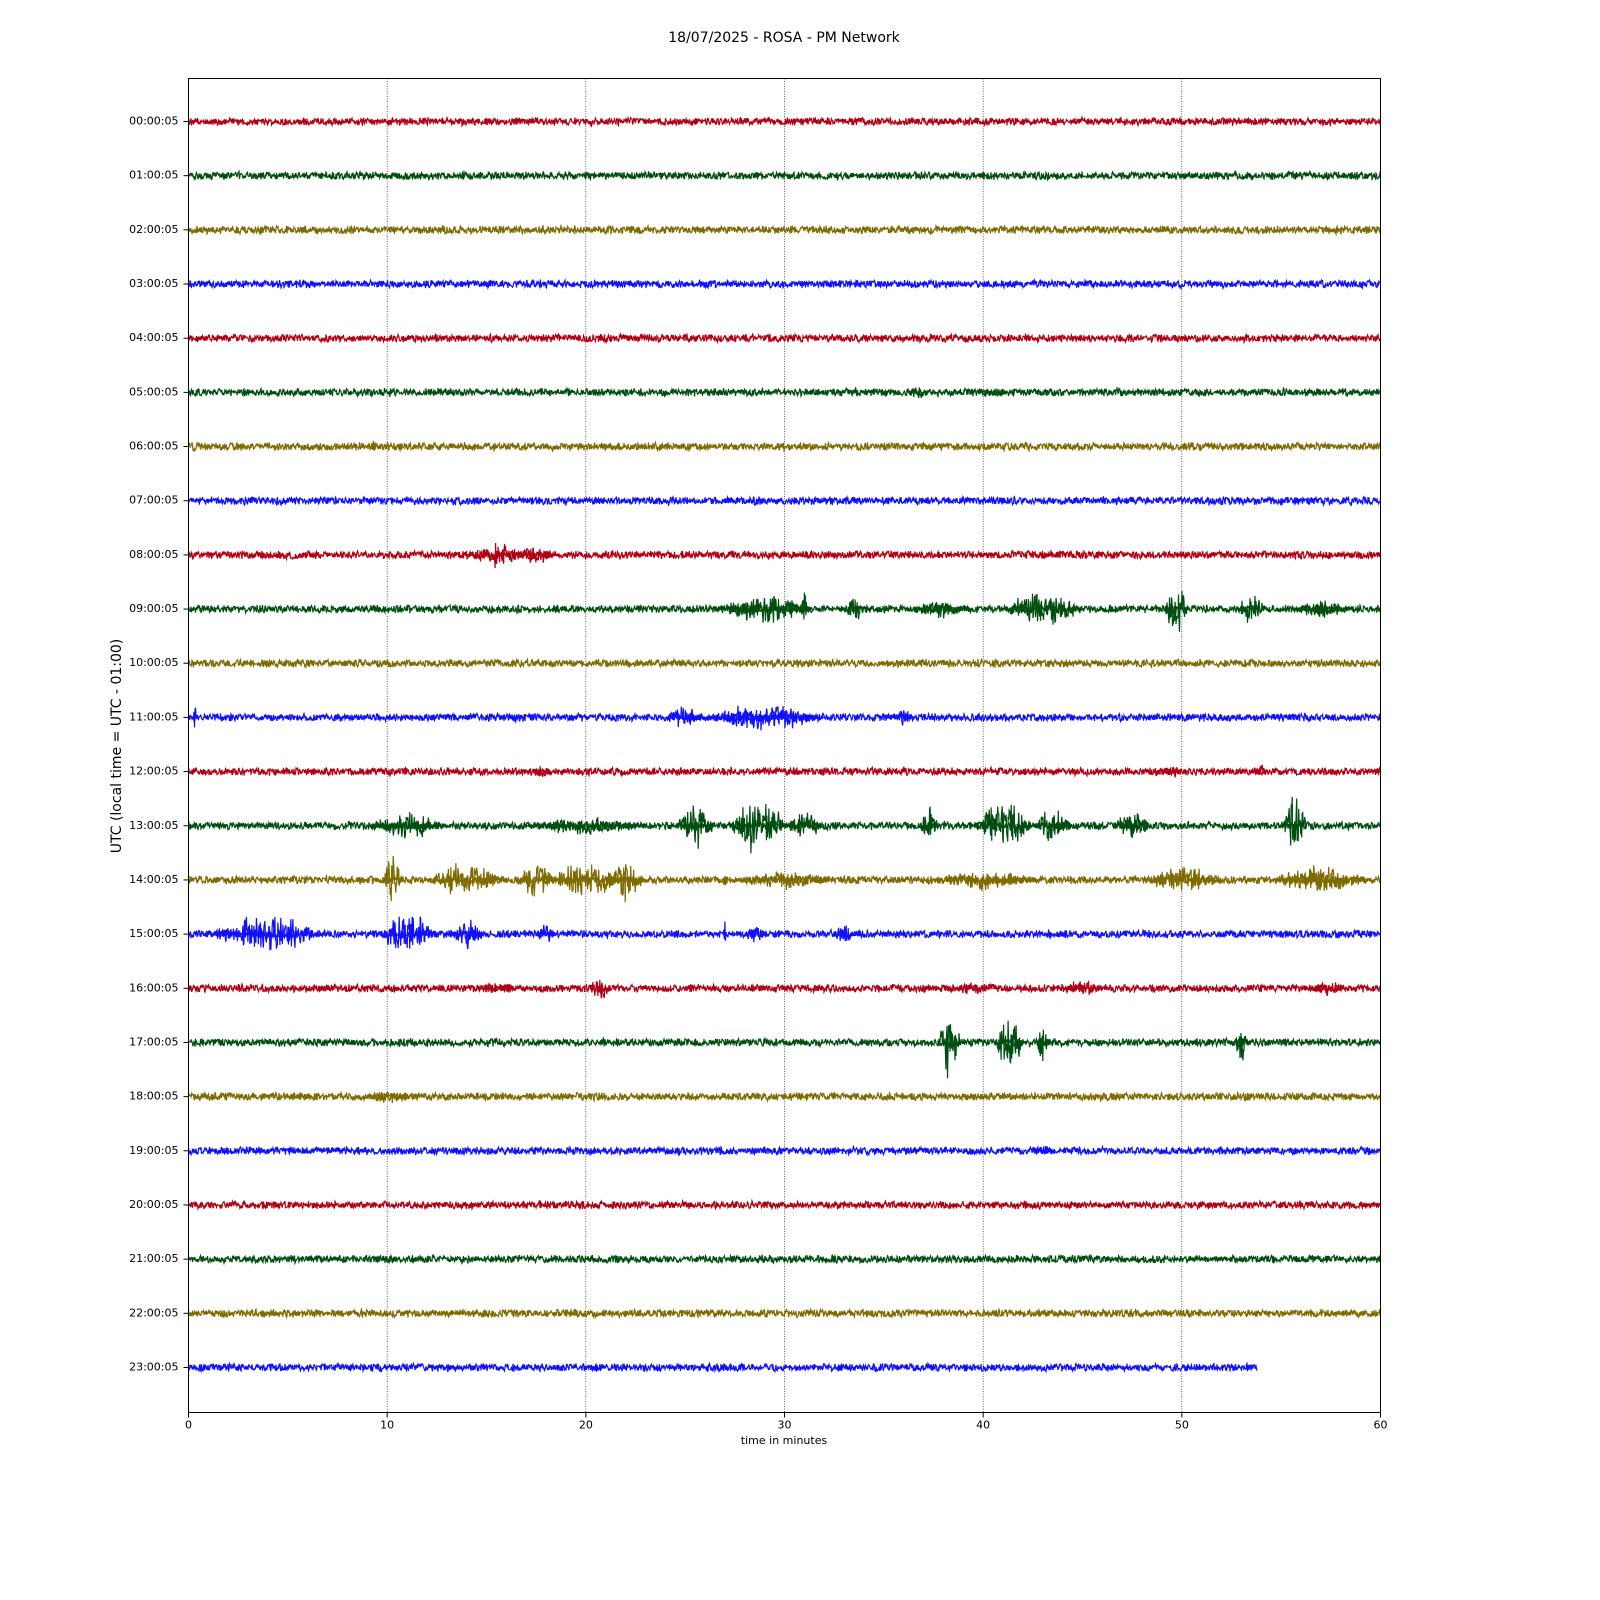 The height and width of the screenshot is (1600, 1600). I want to click on y-tick-label: 23:00:05, so click(153, 1367).